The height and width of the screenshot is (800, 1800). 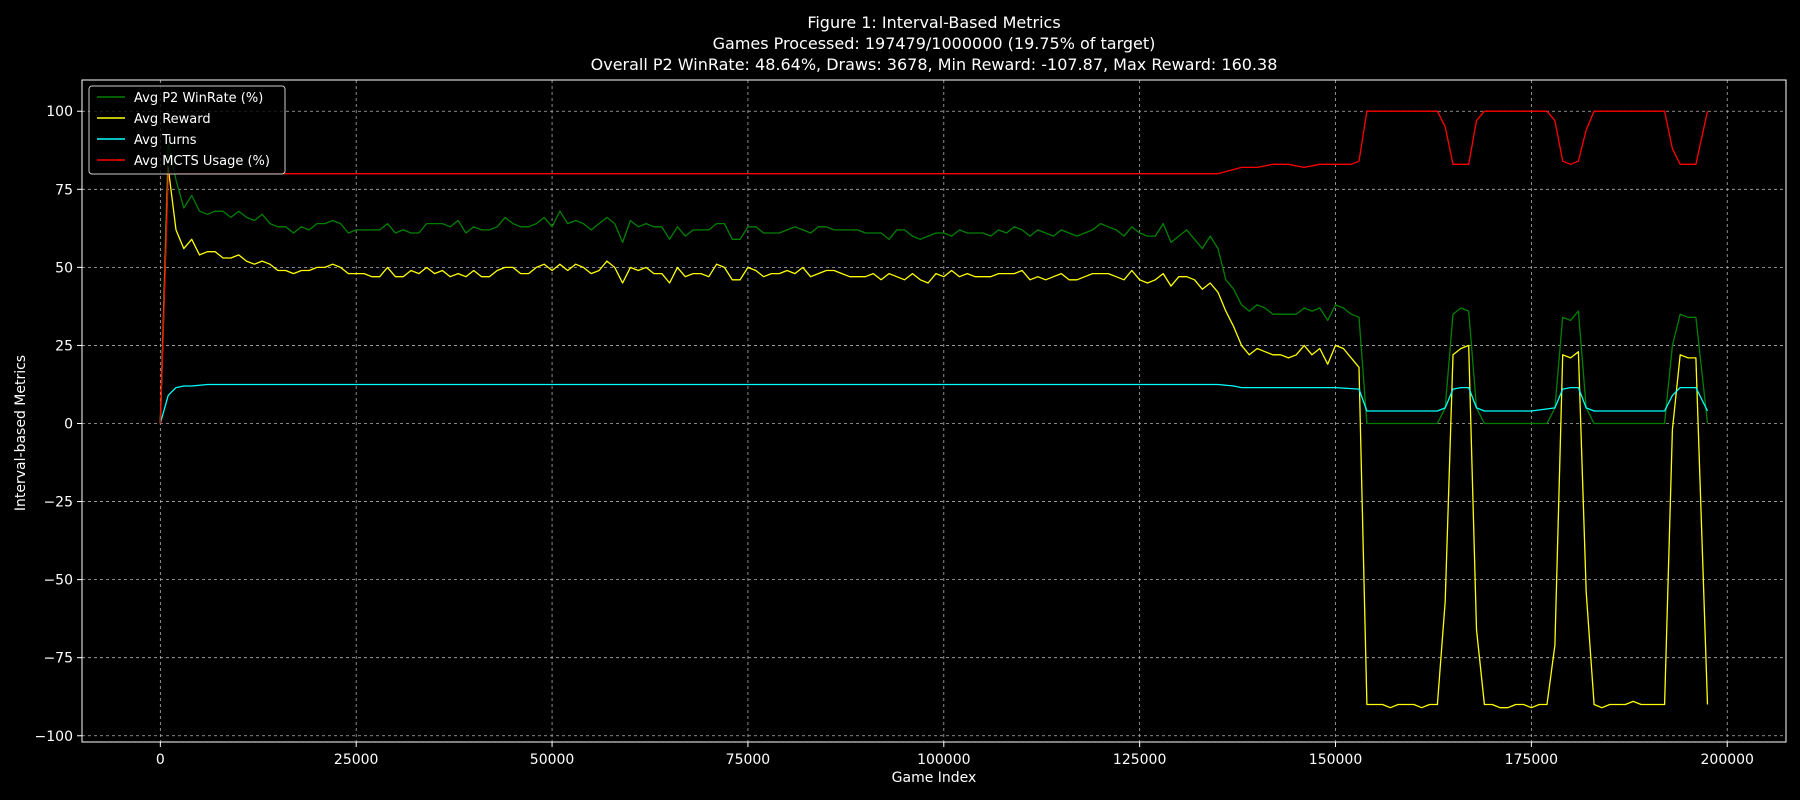 I want to click on x-tick-label: 25000, so click(x=356, y=760).